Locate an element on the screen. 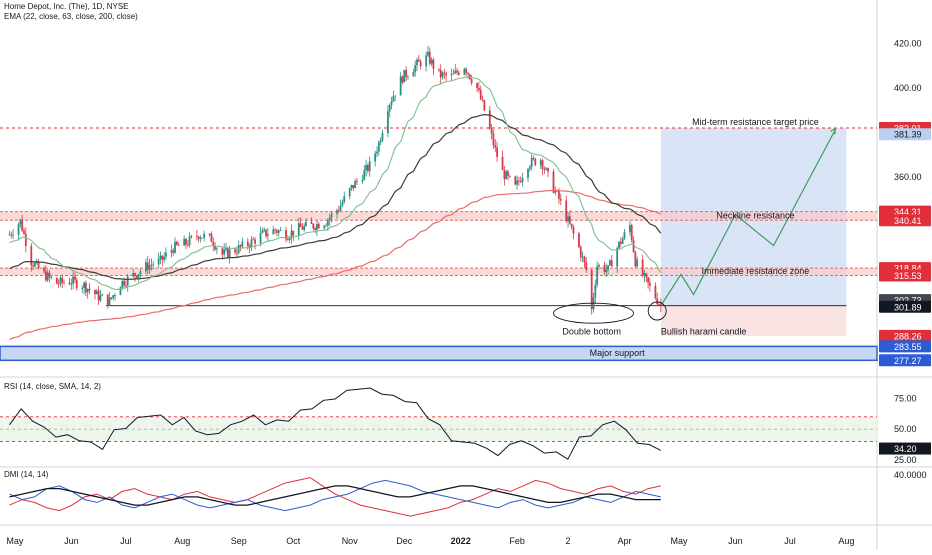  time-tick-label: Aug is located at coordinates (182, 541).